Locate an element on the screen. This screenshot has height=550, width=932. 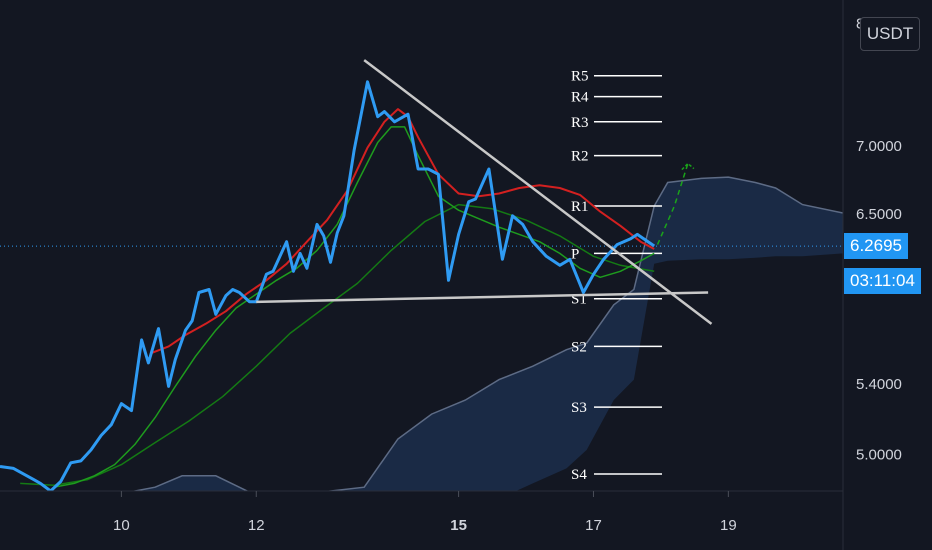
pivot-label-r3: R3 is located at coordinates (580, 123).